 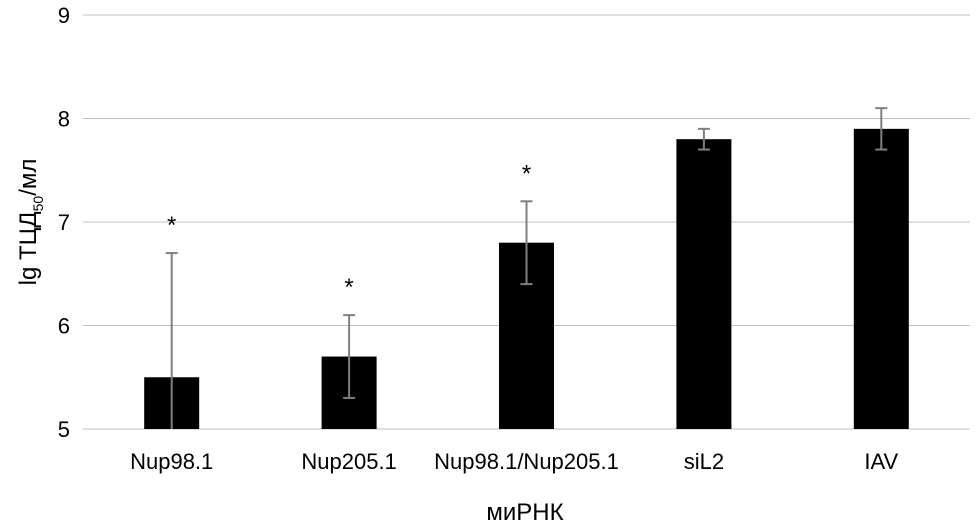 I want to click on y-tick-label: 5, so click(x=64, y=429).